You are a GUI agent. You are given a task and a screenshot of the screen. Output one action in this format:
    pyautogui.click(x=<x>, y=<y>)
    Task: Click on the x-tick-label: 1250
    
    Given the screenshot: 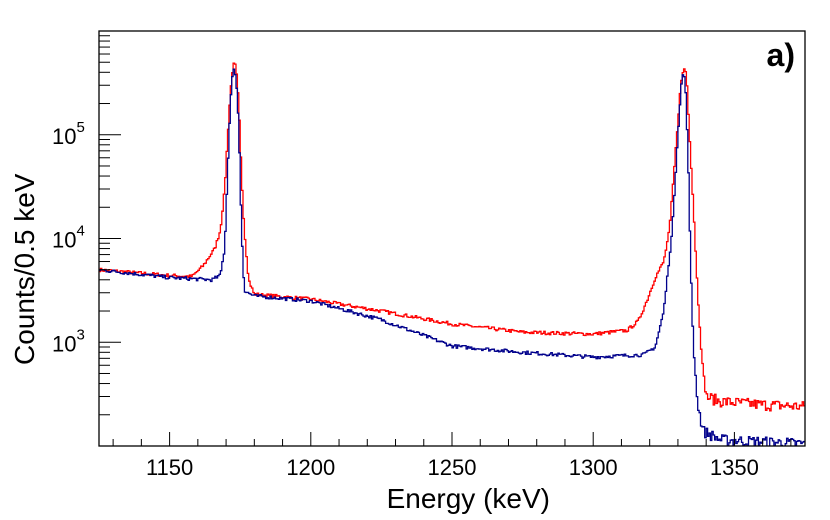 What is the action you would take?
    pyautogui.click(x=452, y=467)
    